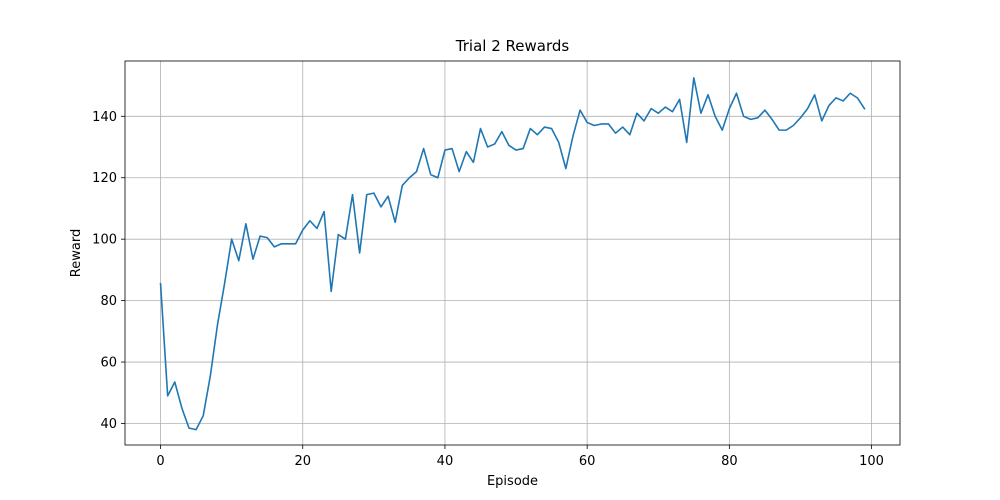 Image resolution: width=1000 pixels, height=500 pixels. What do you see at coordinates (520, 457) in the screenshot?
I see `x-axis-ticks: 0 20 40 60 80 100` at bounding box center [520, 457].